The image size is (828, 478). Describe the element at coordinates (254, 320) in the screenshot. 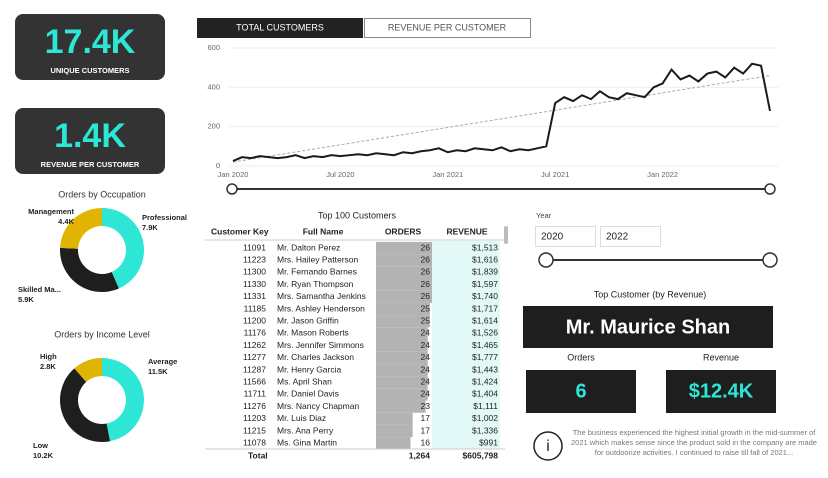

I see `cell: 11200` at that location.